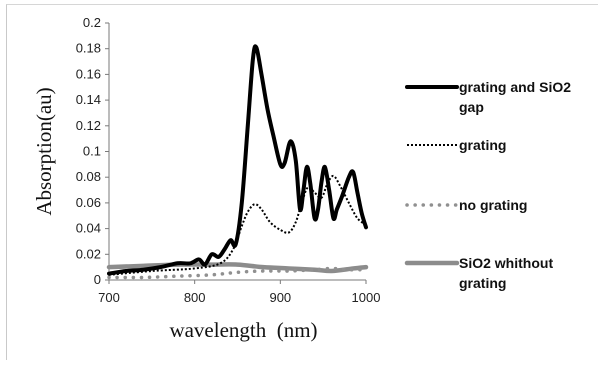 This screenshot has width=605, height=365. Describe the element at coordinates (366, 297) in the screenshot. I see `x-tick-label: 1000` at that location.